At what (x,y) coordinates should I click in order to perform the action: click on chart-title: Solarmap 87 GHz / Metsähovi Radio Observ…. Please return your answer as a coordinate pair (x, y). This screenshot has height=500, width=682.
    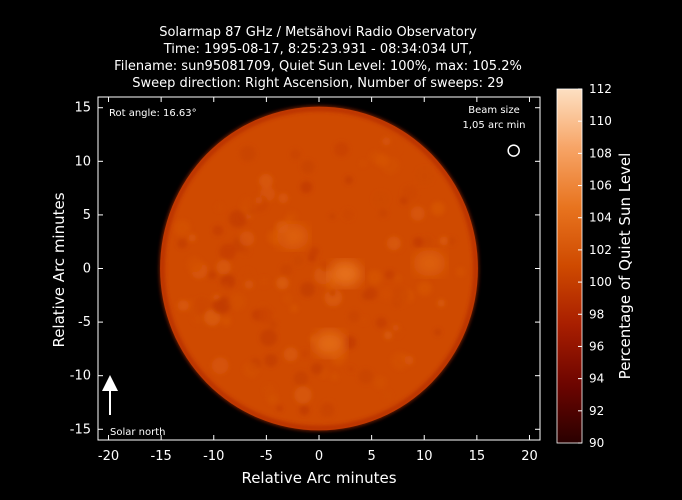
    Looking at the image, I should click on (318, 58).